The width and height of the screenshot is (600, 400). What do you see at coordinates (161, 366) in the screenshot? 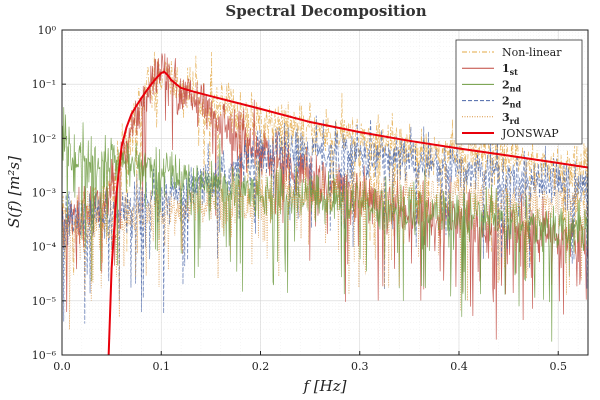
I see `x-tick-label: 0.1` at bounding box center [161, 366].